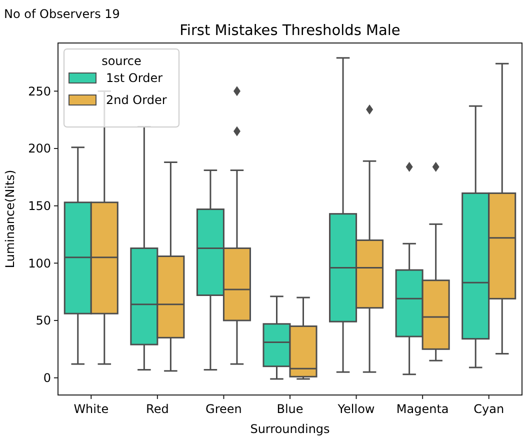 The width and height of the screenshot is (529, 441). What do you see at coordinates (422, 409) in the screenshot?
I see `x-tick-label: Magenta` at bounding box center [422, 409].